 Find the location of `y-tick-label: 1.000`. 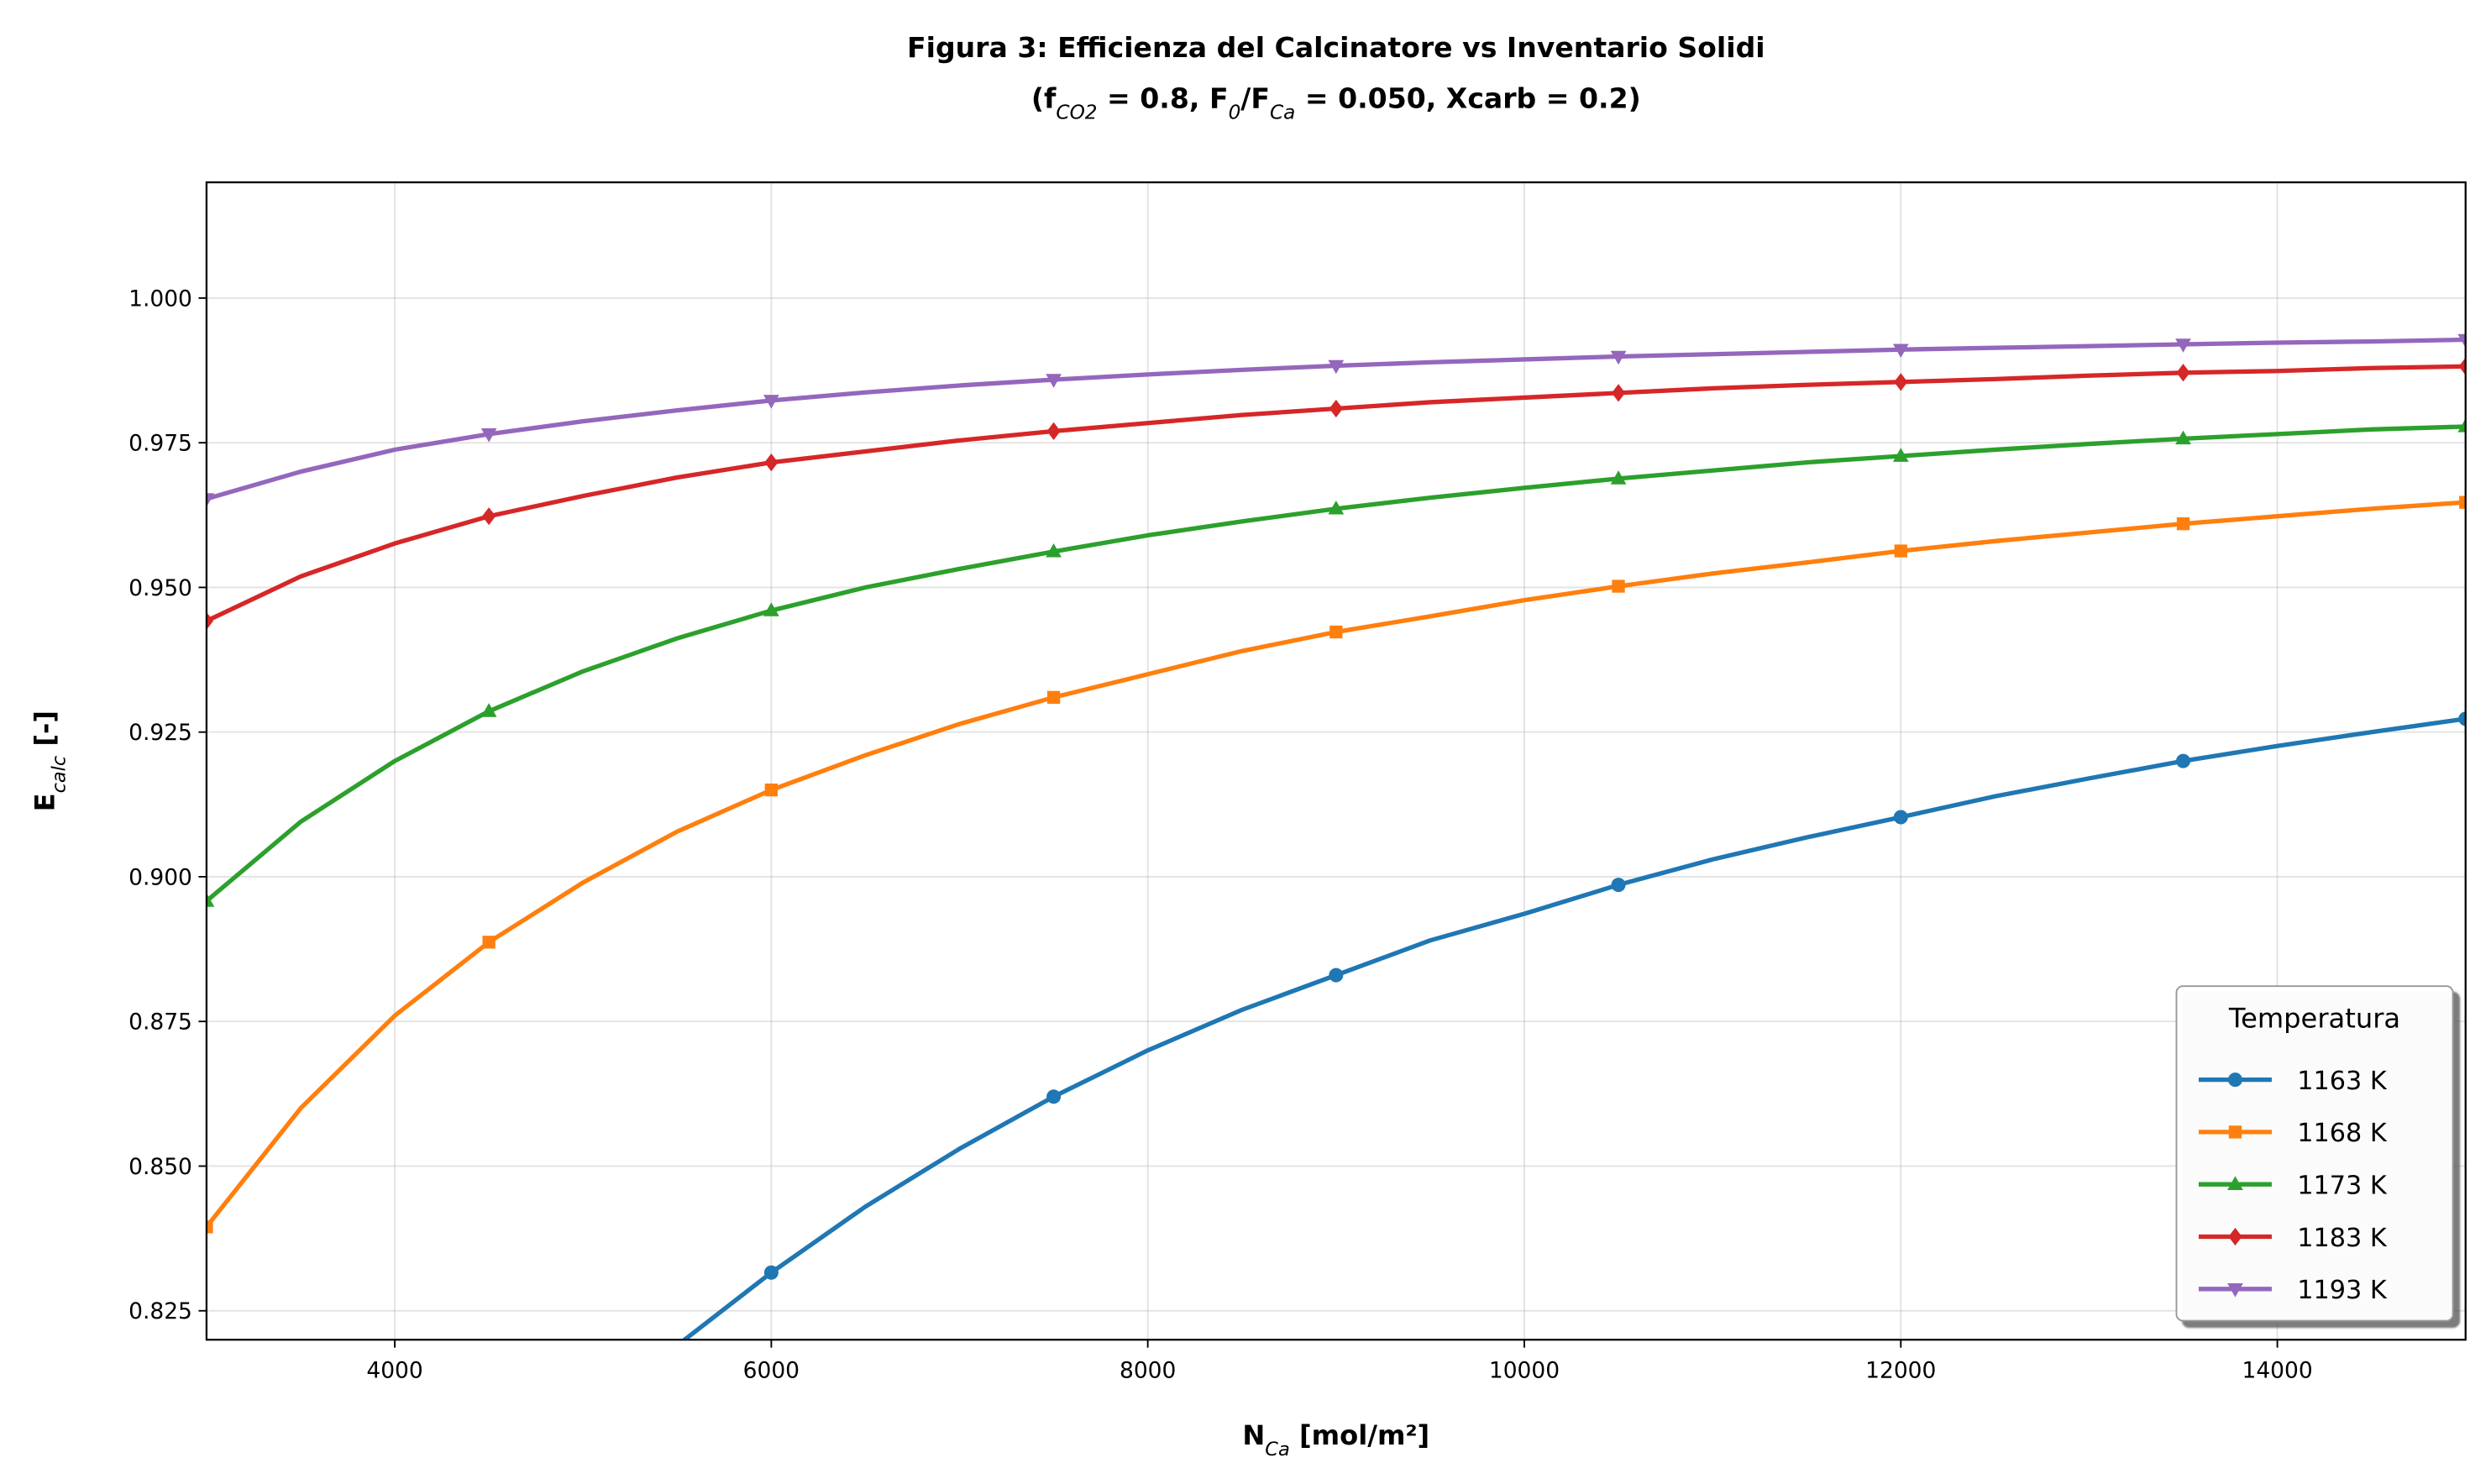

y-tick-label: 1.000 is located at coordinates (160, 299).